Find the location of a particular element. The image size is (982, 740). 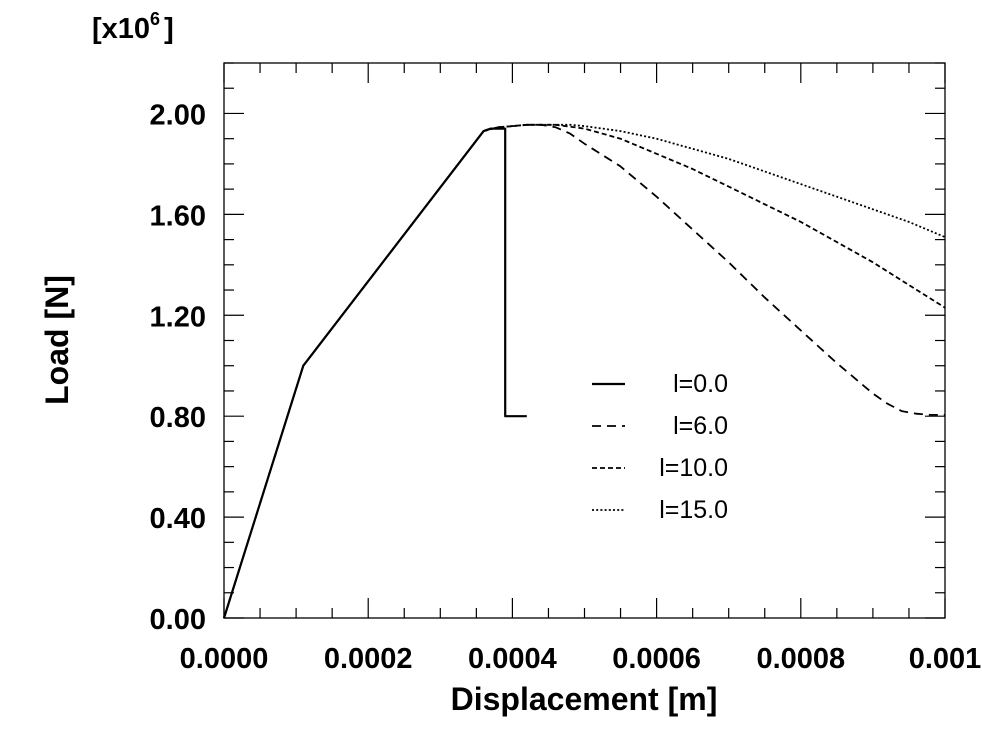

y-tick-label: 0.80 is located at coordinates (178, 418).